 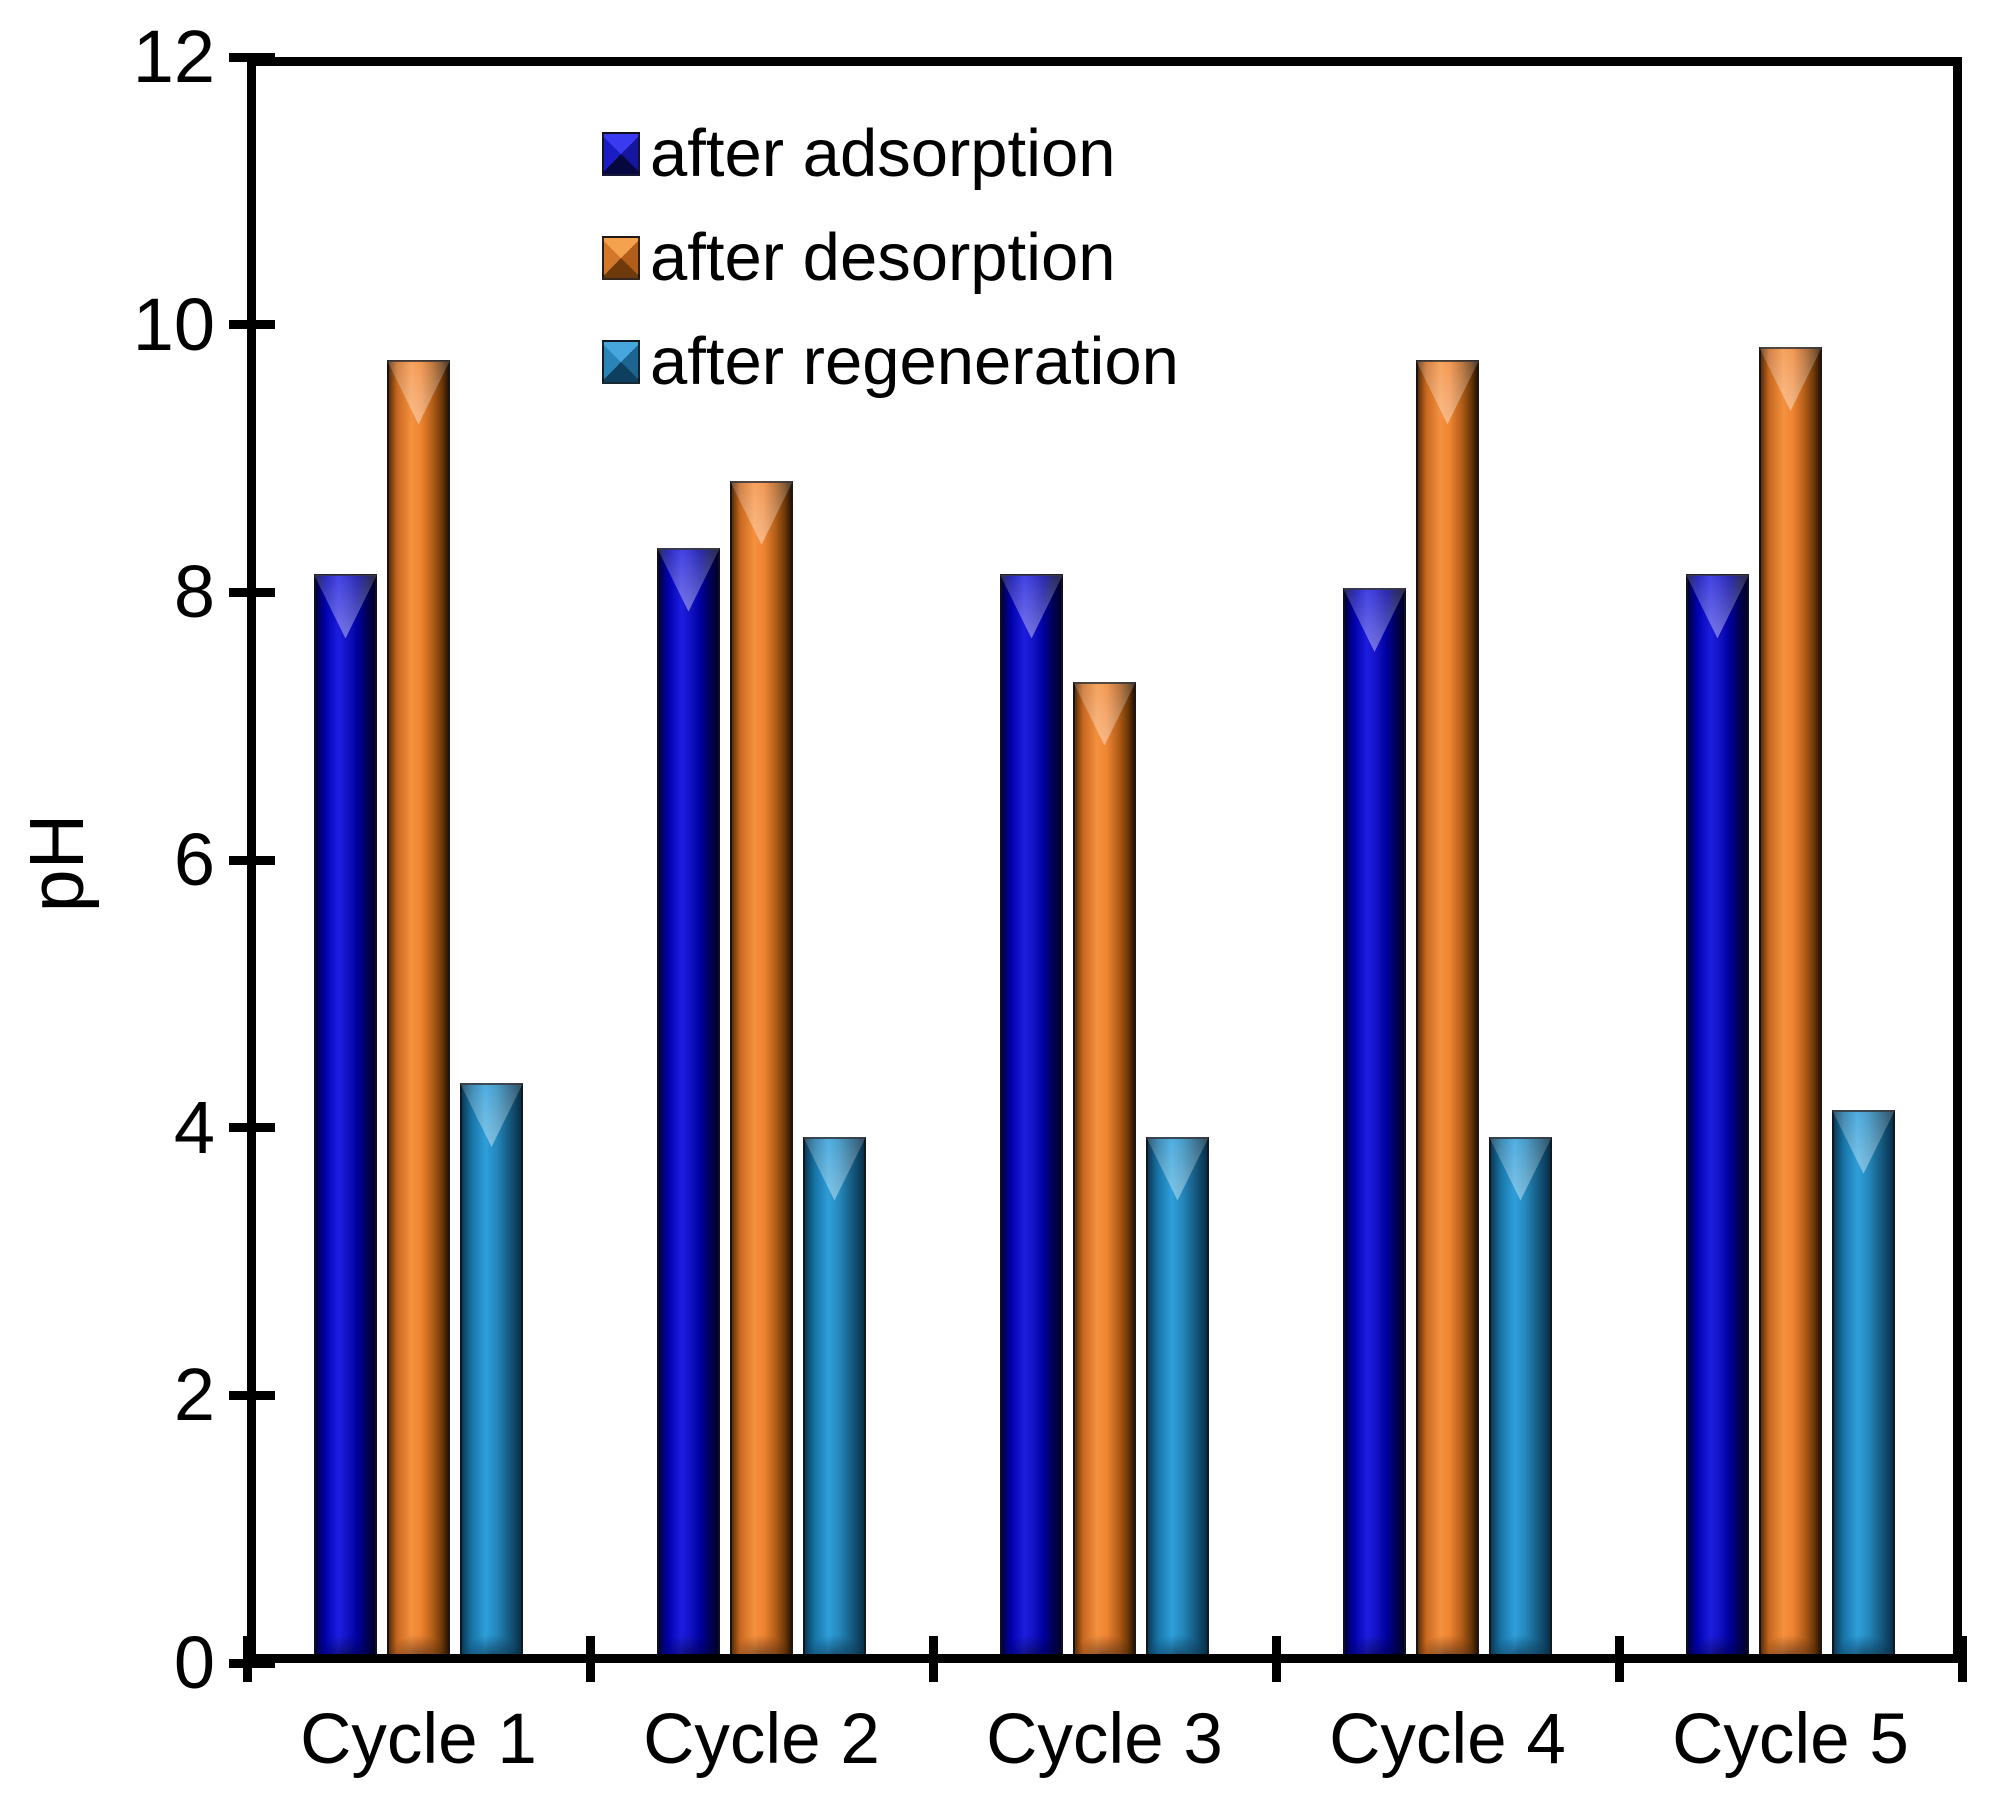 I want to click on legend-swatch-after-desorption, so click(x=621, y=258).